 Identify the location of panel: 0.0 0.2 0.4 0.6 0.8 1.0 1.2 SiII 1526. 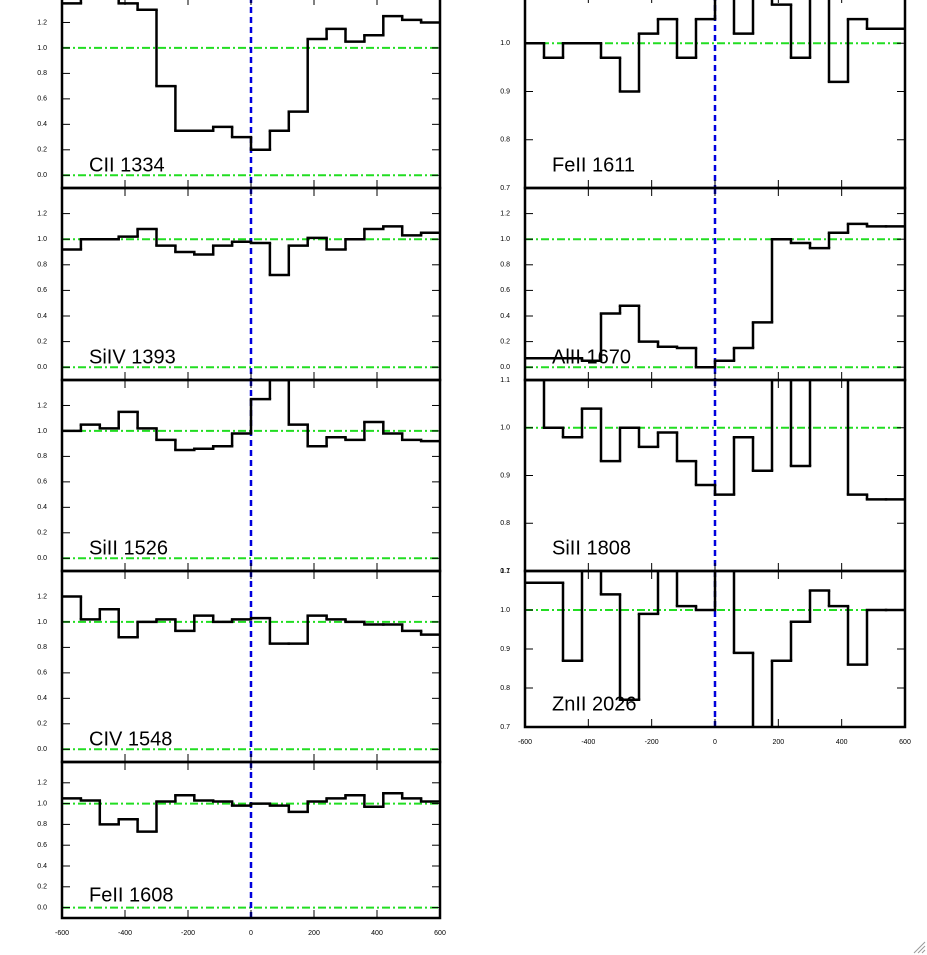
(239, 475).